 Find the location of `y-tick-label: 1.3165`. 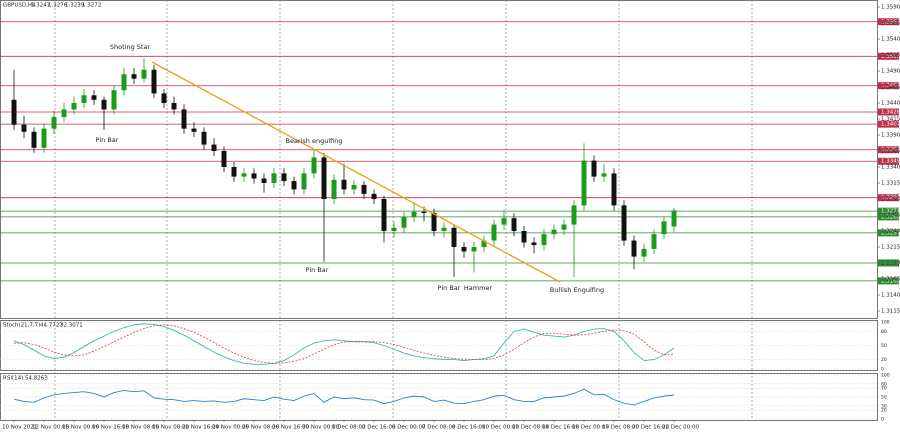

y-tick-label: 1.3165 is located at coordinates (890, 279).